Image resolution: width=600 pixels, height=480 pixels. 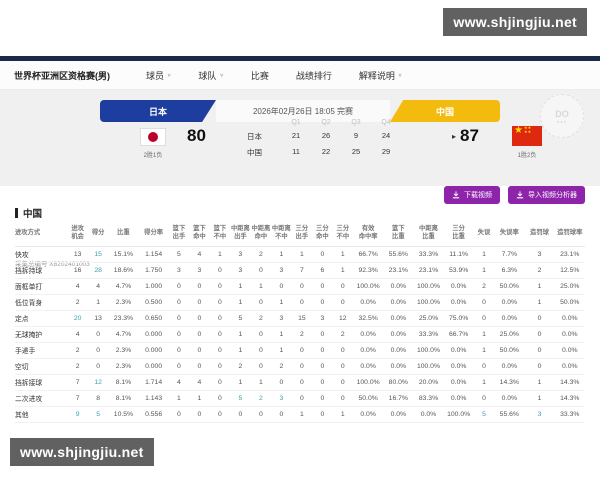 I want to click on stat-value: 66.7%, so click(x=368, y=254).